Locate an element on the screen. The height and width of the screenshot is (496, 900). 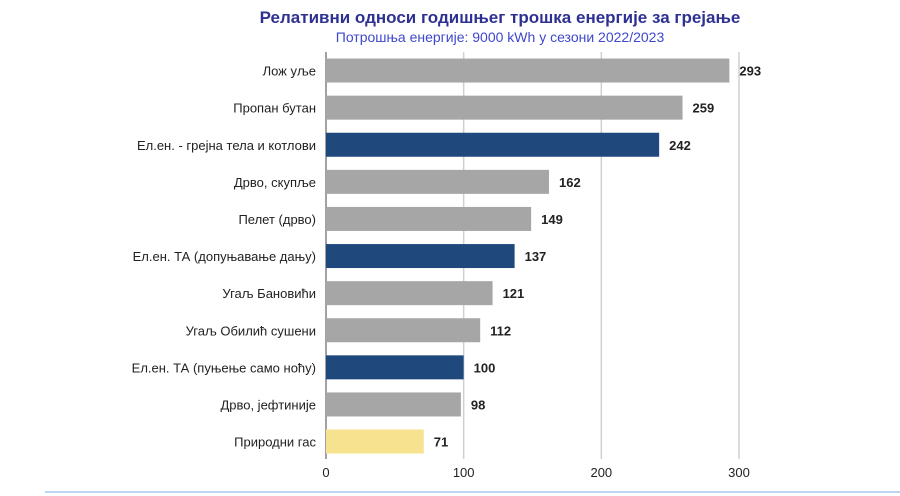
data-label: 137 is located at coordinates (536, 256).